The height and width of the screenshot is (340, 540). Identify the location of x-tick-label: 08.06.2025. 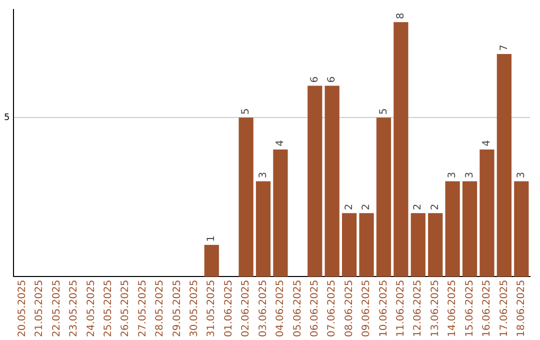
(349, 309).